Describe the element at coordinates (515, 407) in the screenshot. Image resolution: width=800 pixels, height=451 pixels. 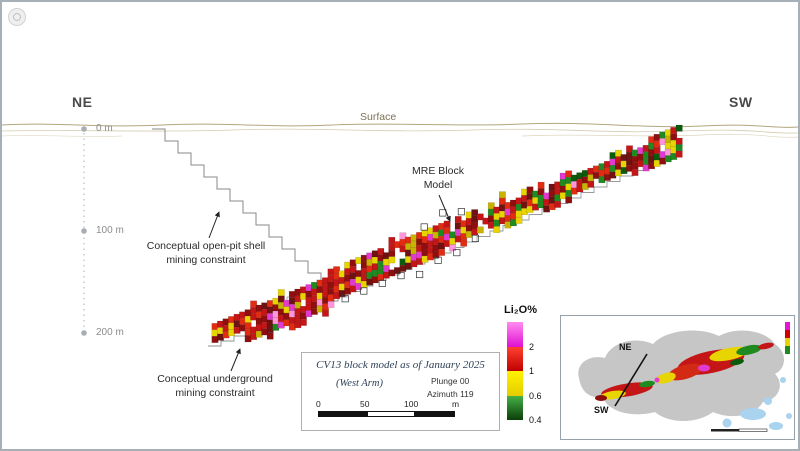
I see `li2o-ramp-green` at that location.